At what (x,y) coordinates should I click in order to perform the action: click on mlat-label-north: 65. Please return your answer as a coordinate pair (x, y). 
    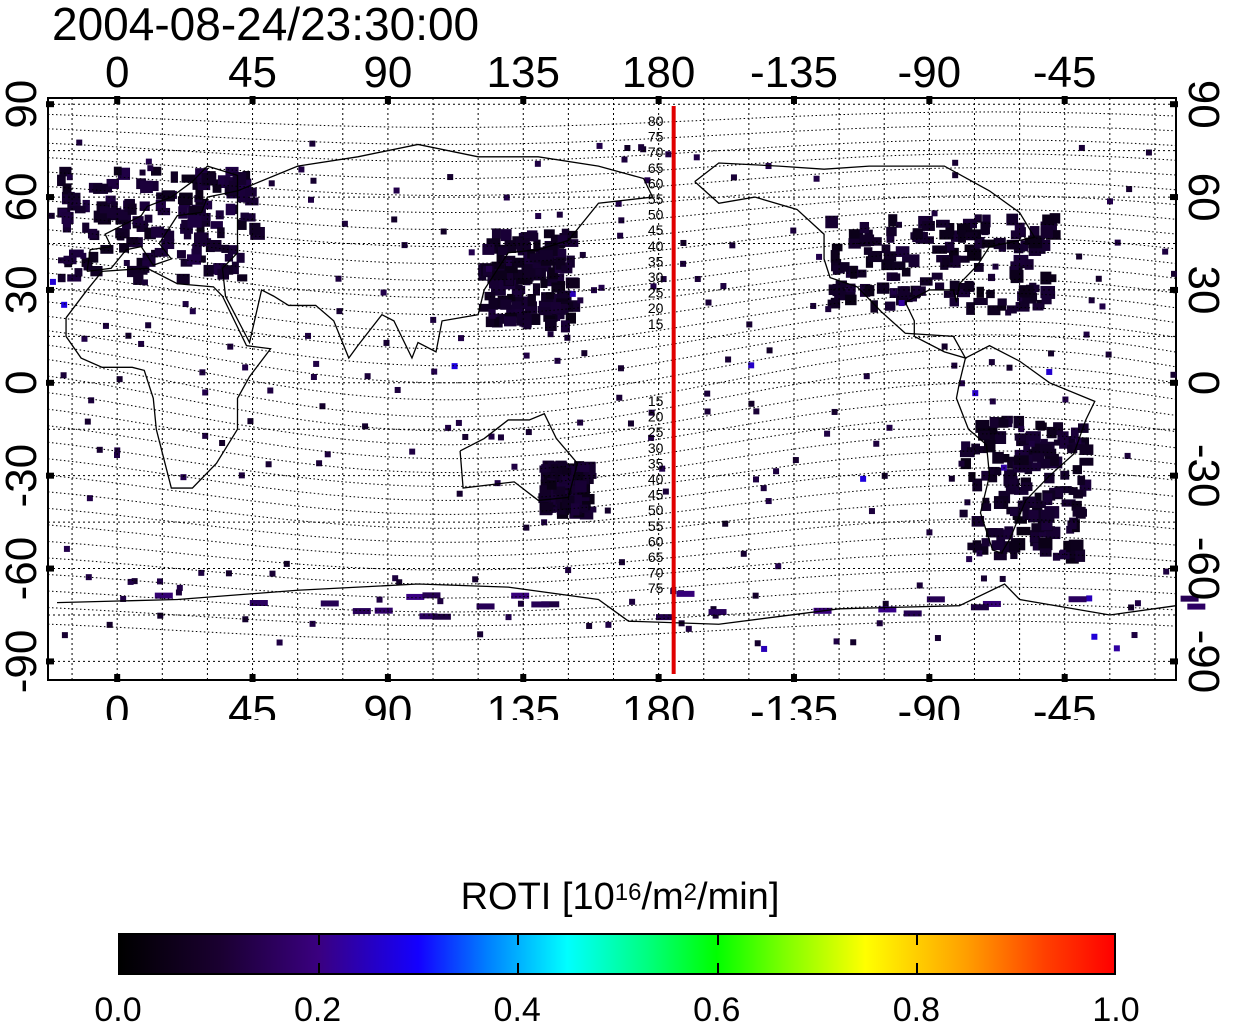
    Looking at the image, I should click on (656, 168).